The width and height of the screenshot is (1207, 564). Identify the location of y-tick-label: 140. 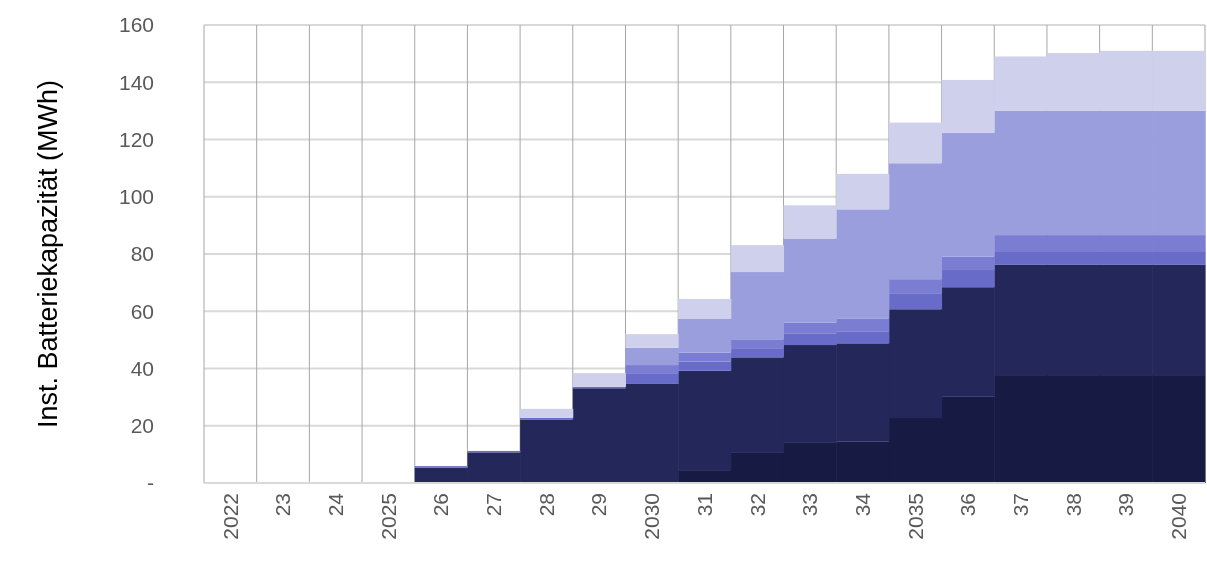
(136, 82).